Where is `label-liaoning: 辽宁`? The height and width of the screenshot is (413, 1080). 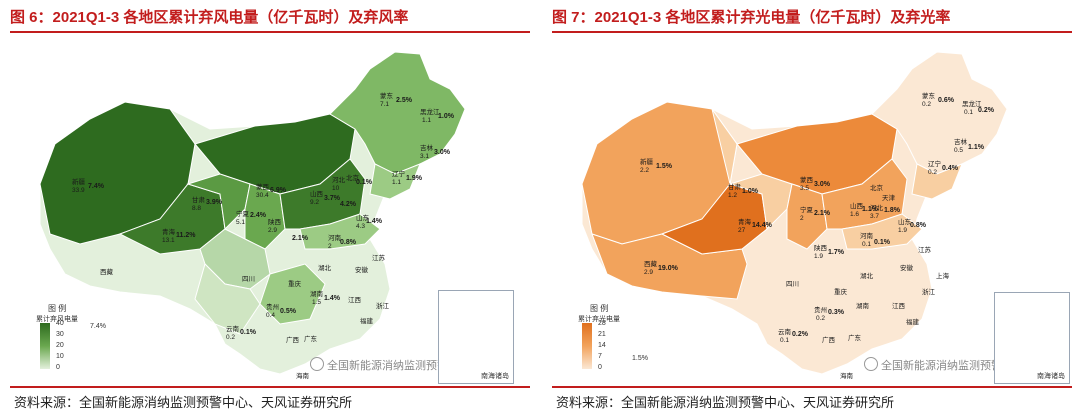
label-liaoning: 辽宁 is located at coordinates (399, 173).